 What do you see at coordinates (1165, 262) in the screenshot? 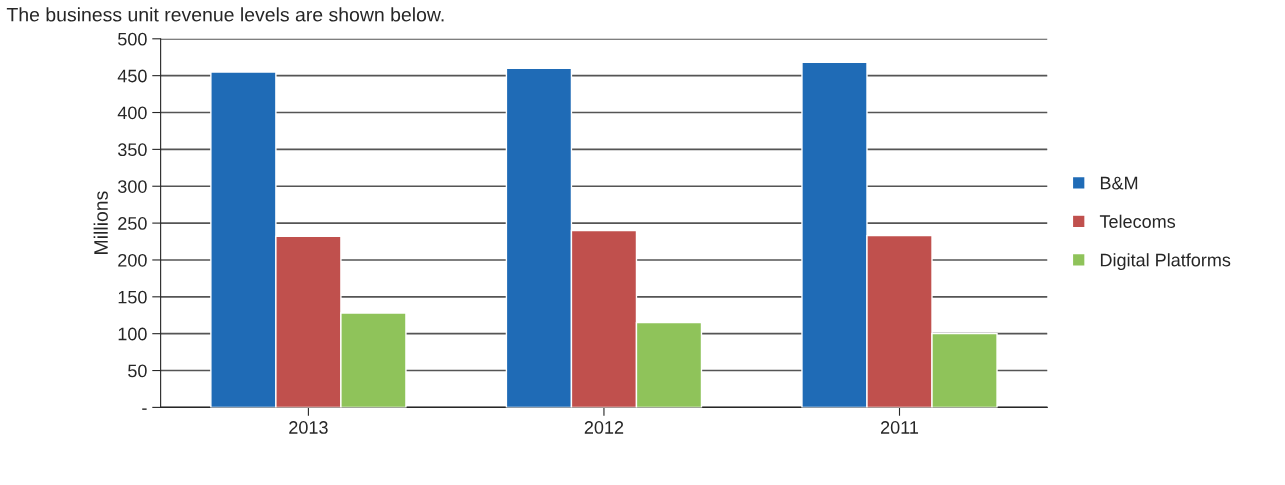
I see `legend-label: Digital Platforms` at bounding box center [1165, 262].